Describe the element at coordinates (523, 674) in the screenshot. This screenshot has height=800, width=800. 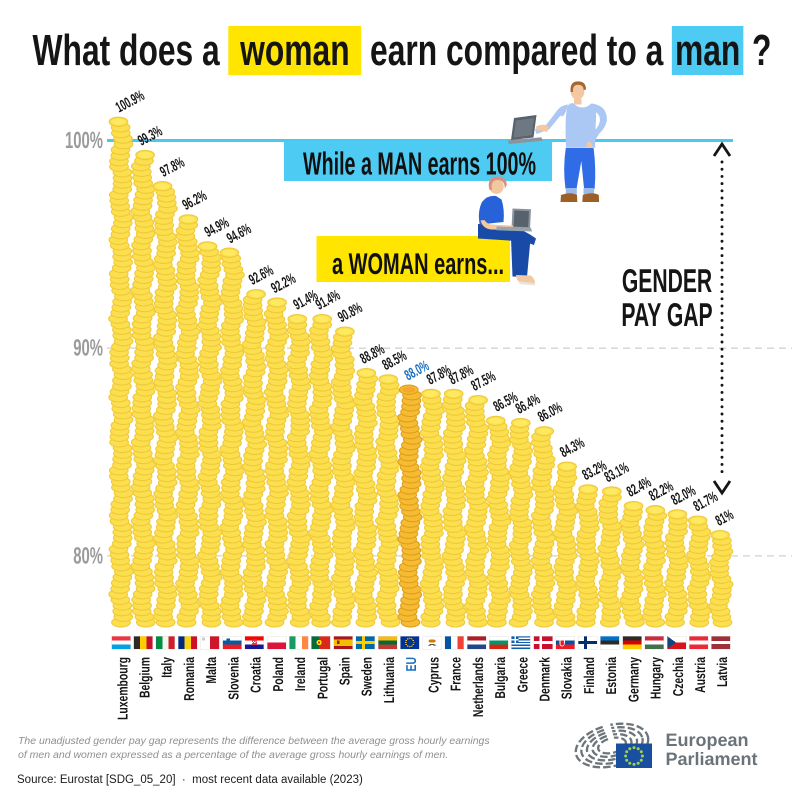
I see `svg-text: Greece` at that location.